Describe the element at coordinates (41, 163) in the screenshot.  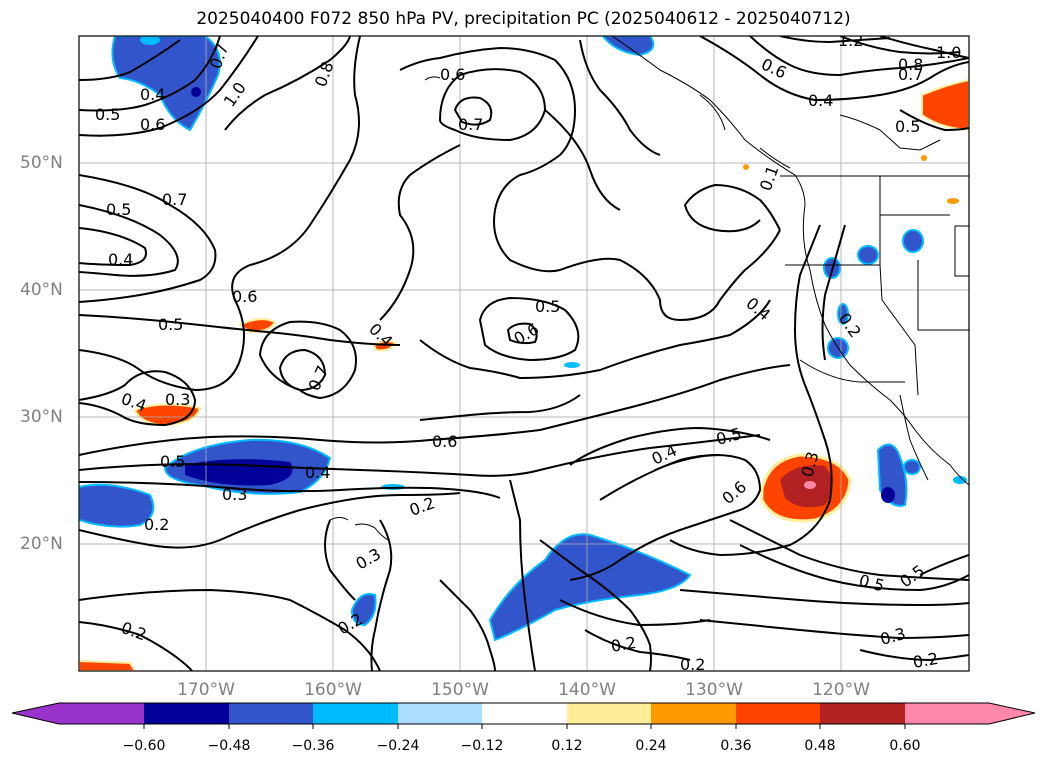
I see `lat-label: 50°N` at that location.